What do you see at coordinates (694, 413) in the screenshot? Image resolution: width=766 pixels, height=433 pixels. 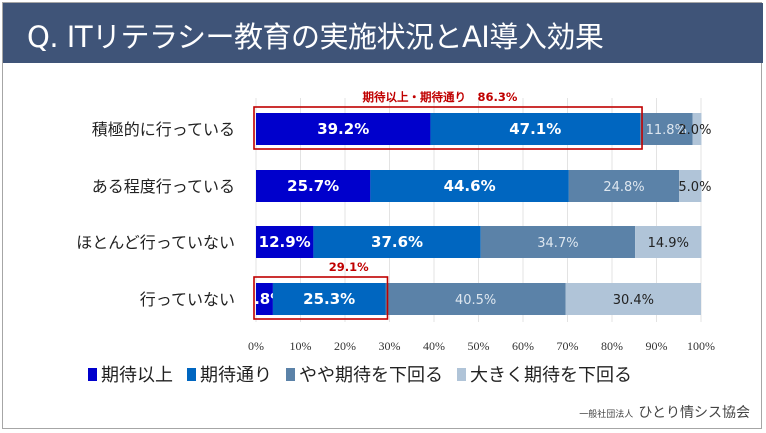 I see `org-name: ひとり情シス協会` at bounding box center [694, 413].